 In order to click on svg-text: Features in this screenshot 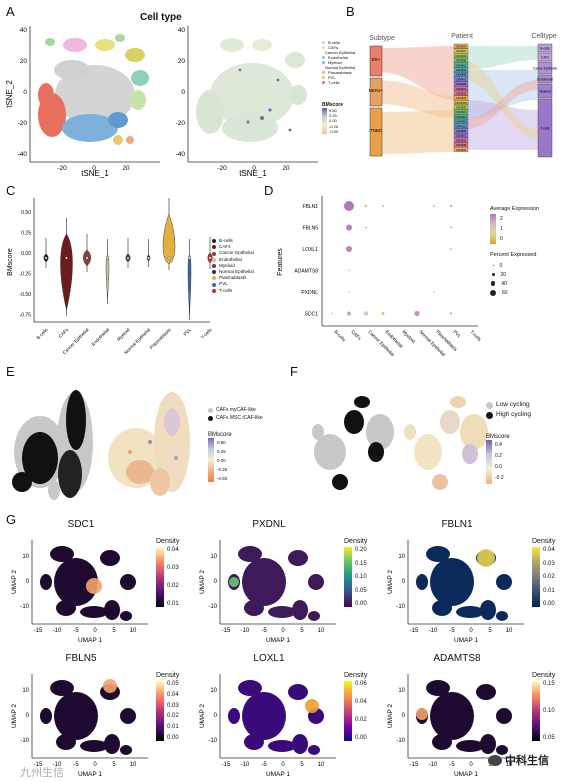, I will do `click(280, 262)`.